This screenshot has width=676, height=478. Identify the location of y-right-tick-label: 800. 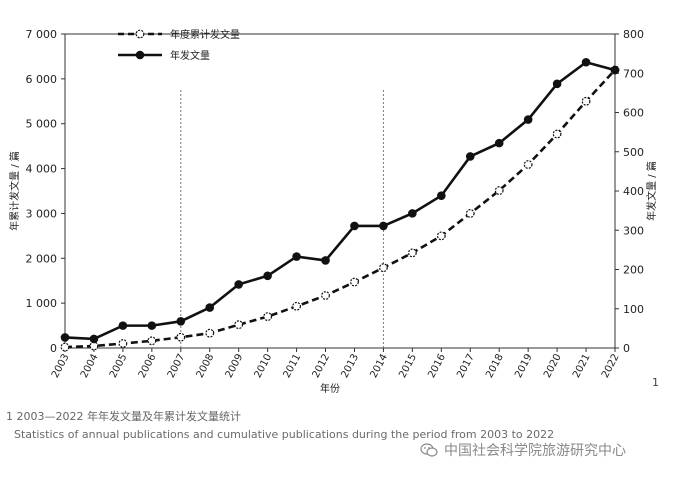
(633, 34).